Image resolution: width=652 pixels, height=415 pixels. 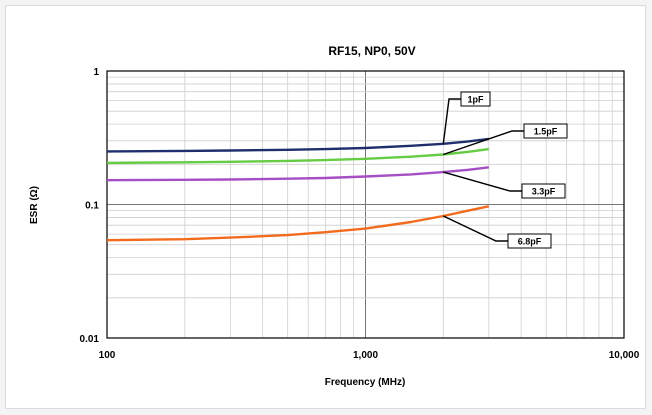 I want to click on y-tick-label: 0.1, so click(x=92, y=206).